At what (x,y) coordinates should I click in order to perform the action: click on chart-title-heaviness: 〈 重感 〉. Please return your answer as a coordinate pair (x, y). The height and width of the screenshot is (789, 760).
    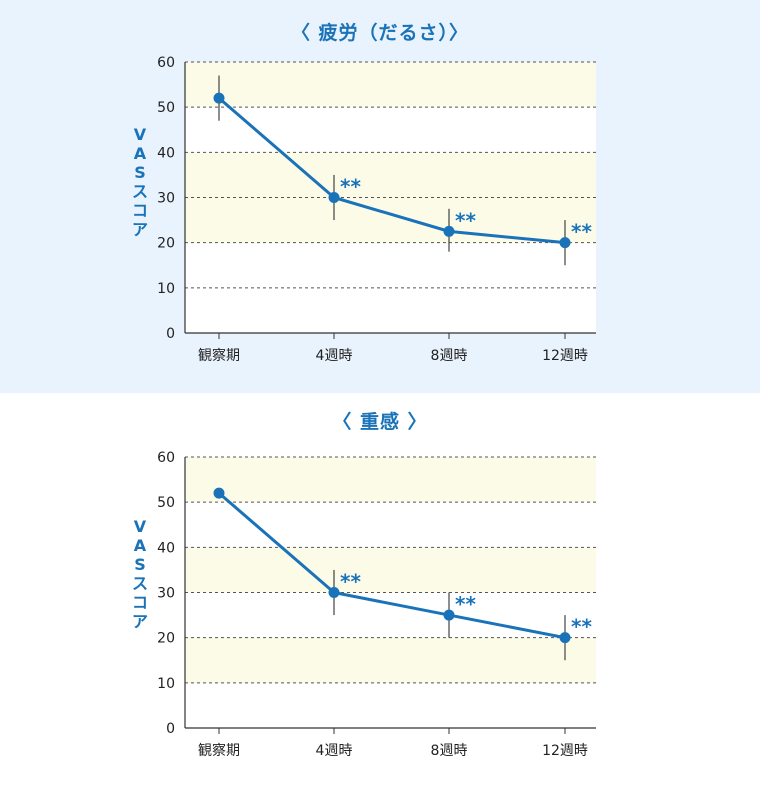
    Looking at the image, I should click on (380, 422).